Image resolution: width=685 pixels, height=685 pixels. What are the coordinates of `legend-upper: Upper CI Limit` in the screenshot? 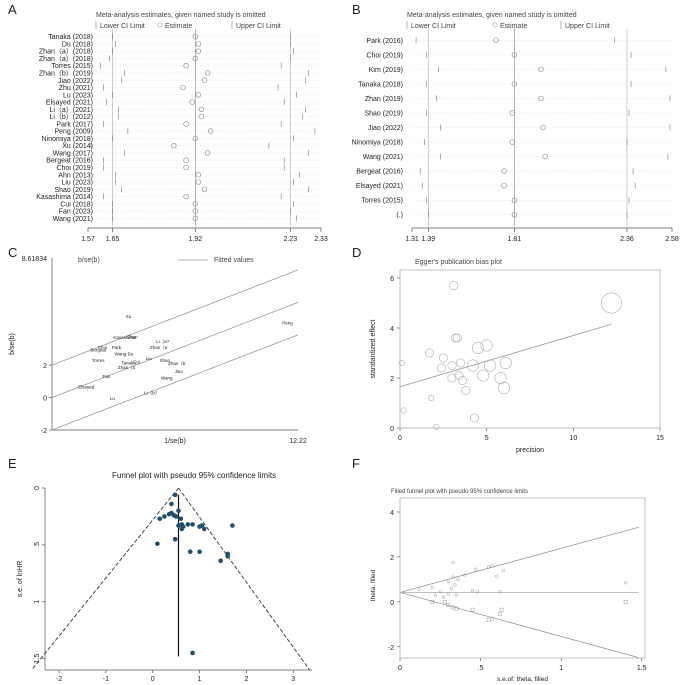 It's located at (258, 26).